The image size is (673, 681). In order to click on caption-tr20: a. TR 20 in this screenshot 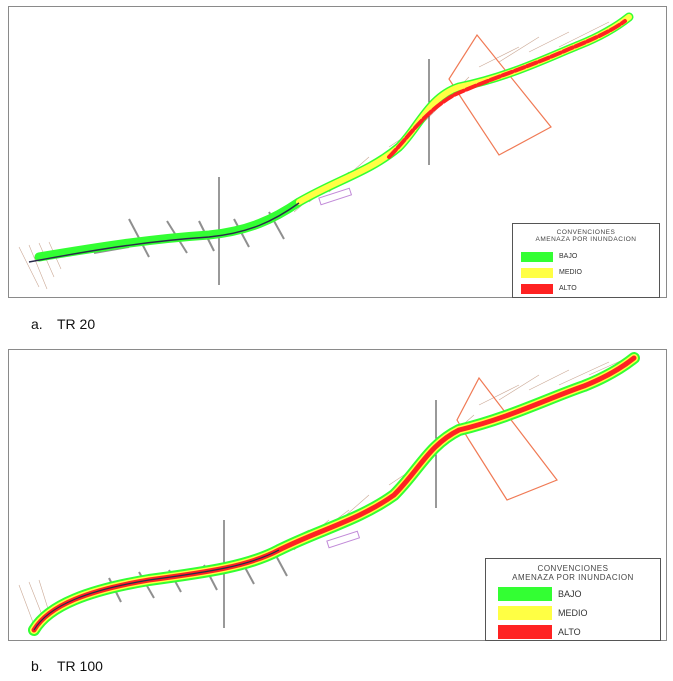, I will do `click(63, 324)`.